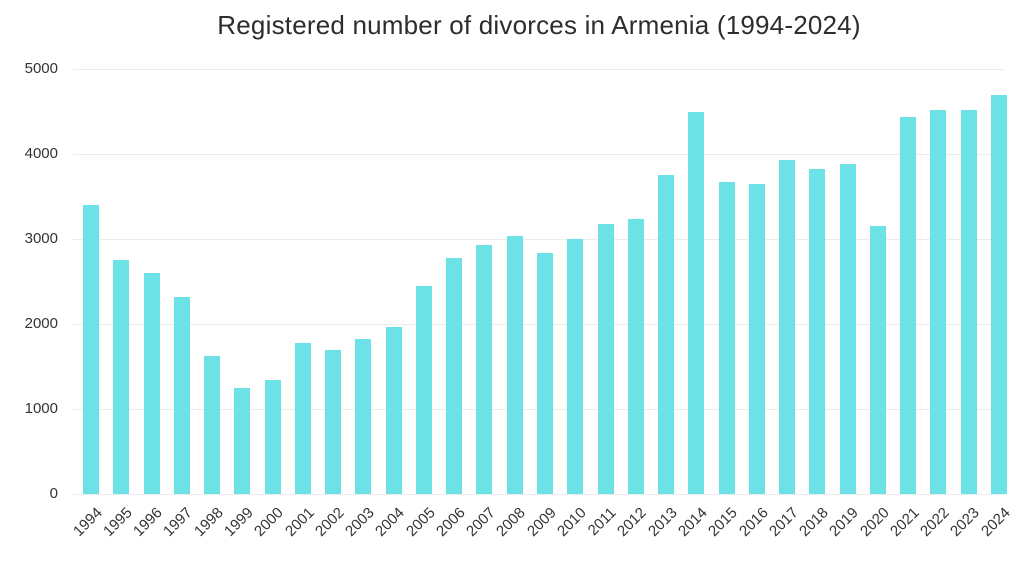 The height and width of the screenshot is (564, 1024). I want to click on bar-2003, so click(363, 416).